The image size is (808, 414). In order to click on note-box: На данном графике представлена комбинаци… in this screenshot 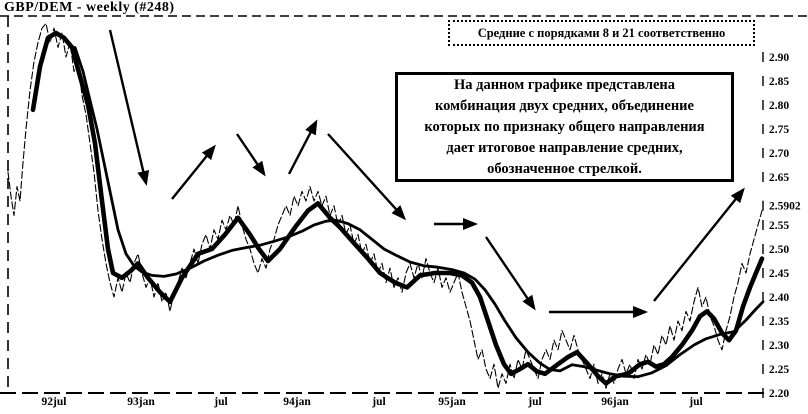, I will do `click(564, 127)`.